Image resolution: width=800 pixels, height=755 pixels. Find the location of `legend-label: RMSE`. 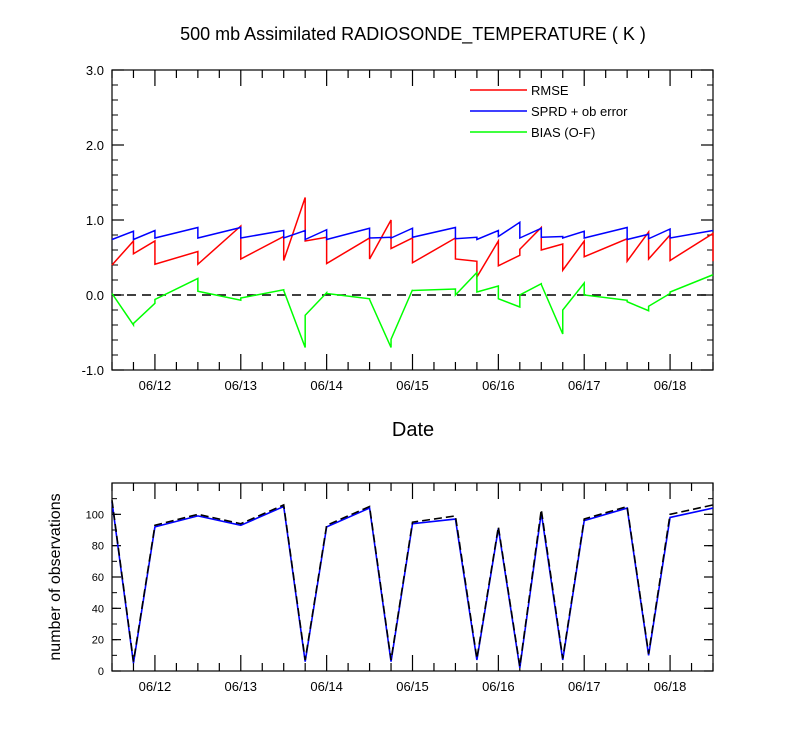

legend-label: RMSE is located at coordinates (550, 90).